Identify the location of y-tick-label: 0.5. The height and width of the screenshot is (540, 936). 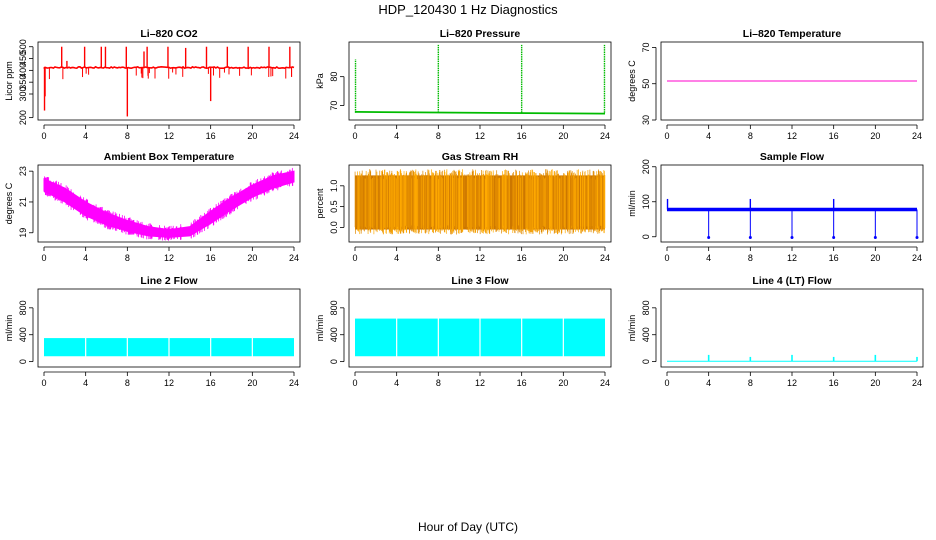
(334, 206).